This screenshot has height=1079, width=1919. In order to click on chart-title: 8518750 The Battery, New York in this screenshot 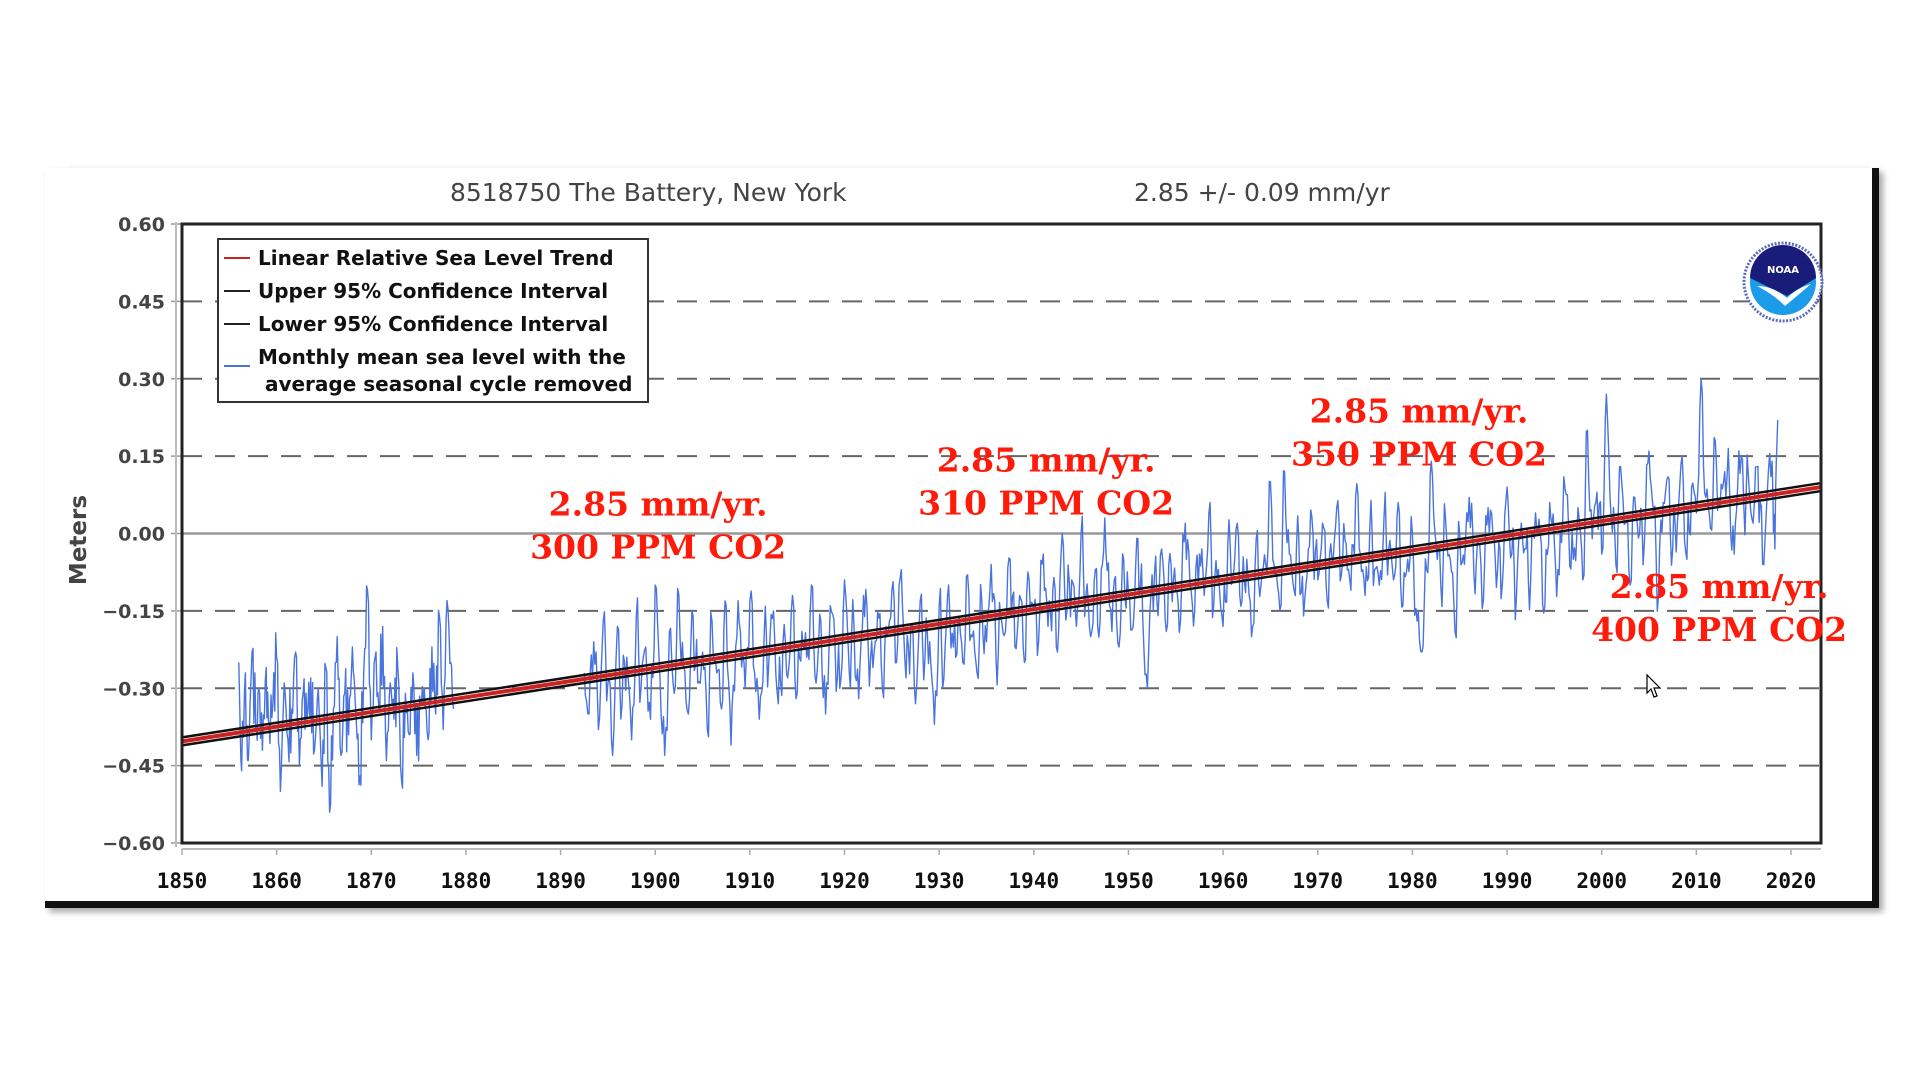, I will do `click(648, 192)`.